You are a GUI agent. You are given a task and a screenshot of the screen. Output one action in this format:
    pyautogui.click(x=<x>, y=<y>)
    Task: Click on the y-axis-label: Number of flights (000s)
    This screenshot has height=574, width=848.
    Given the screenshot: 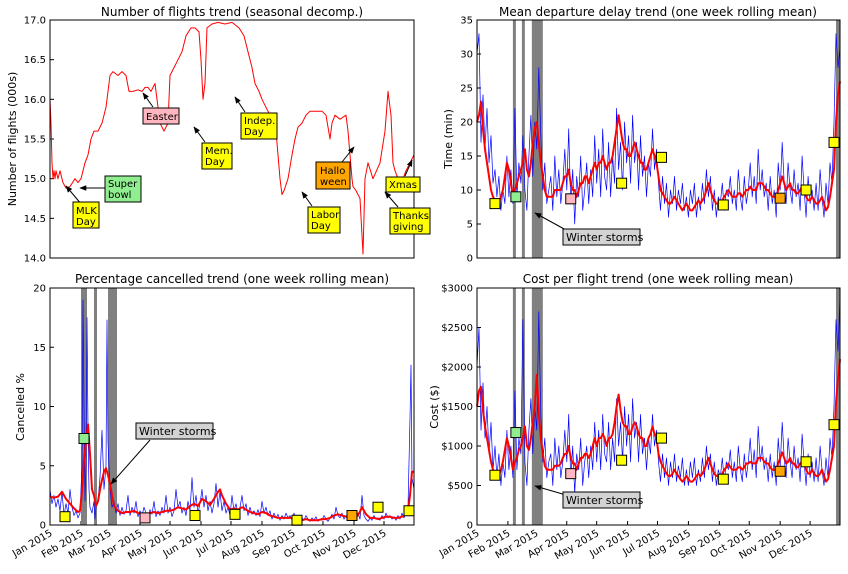 What is the action you would take?
    pyautogui.click(x=12, y=139)
    